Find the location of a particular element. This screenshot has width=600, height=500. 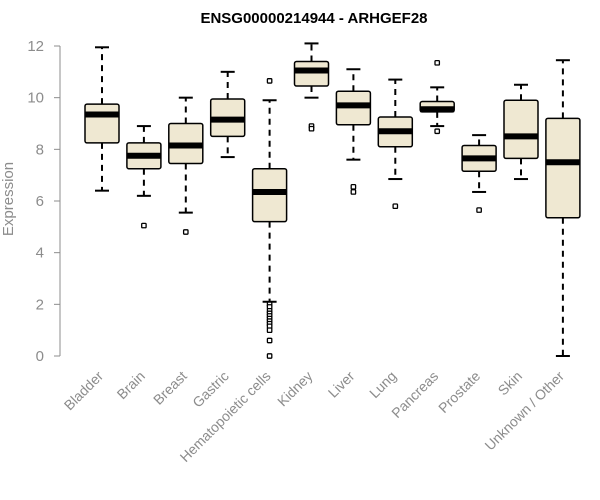

x-tick-label: Unknown / Other is located at coordinates (524, 411).